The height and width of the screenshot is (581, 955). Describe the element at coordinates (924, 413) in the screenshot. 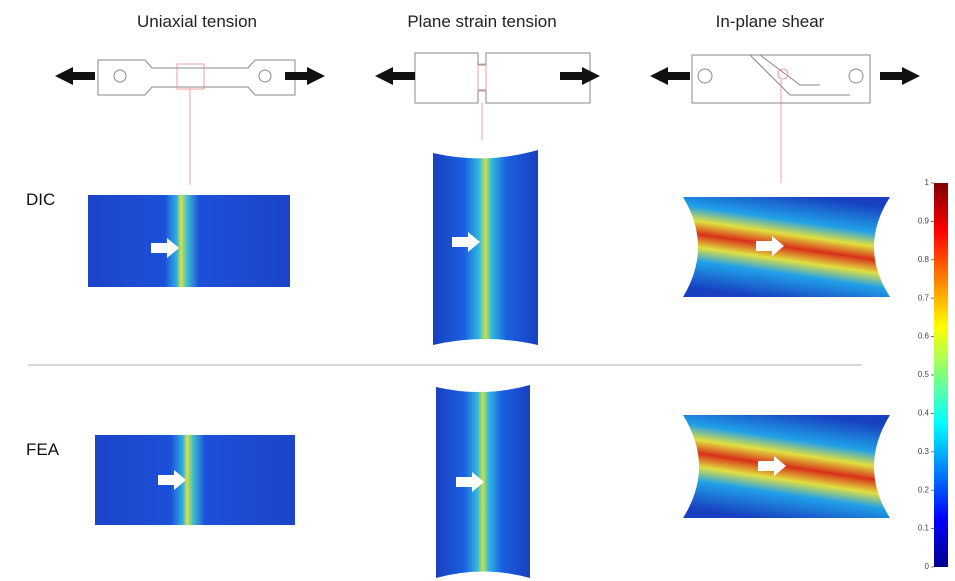

I see `colorbar-tick-label: 0.4` at that location.